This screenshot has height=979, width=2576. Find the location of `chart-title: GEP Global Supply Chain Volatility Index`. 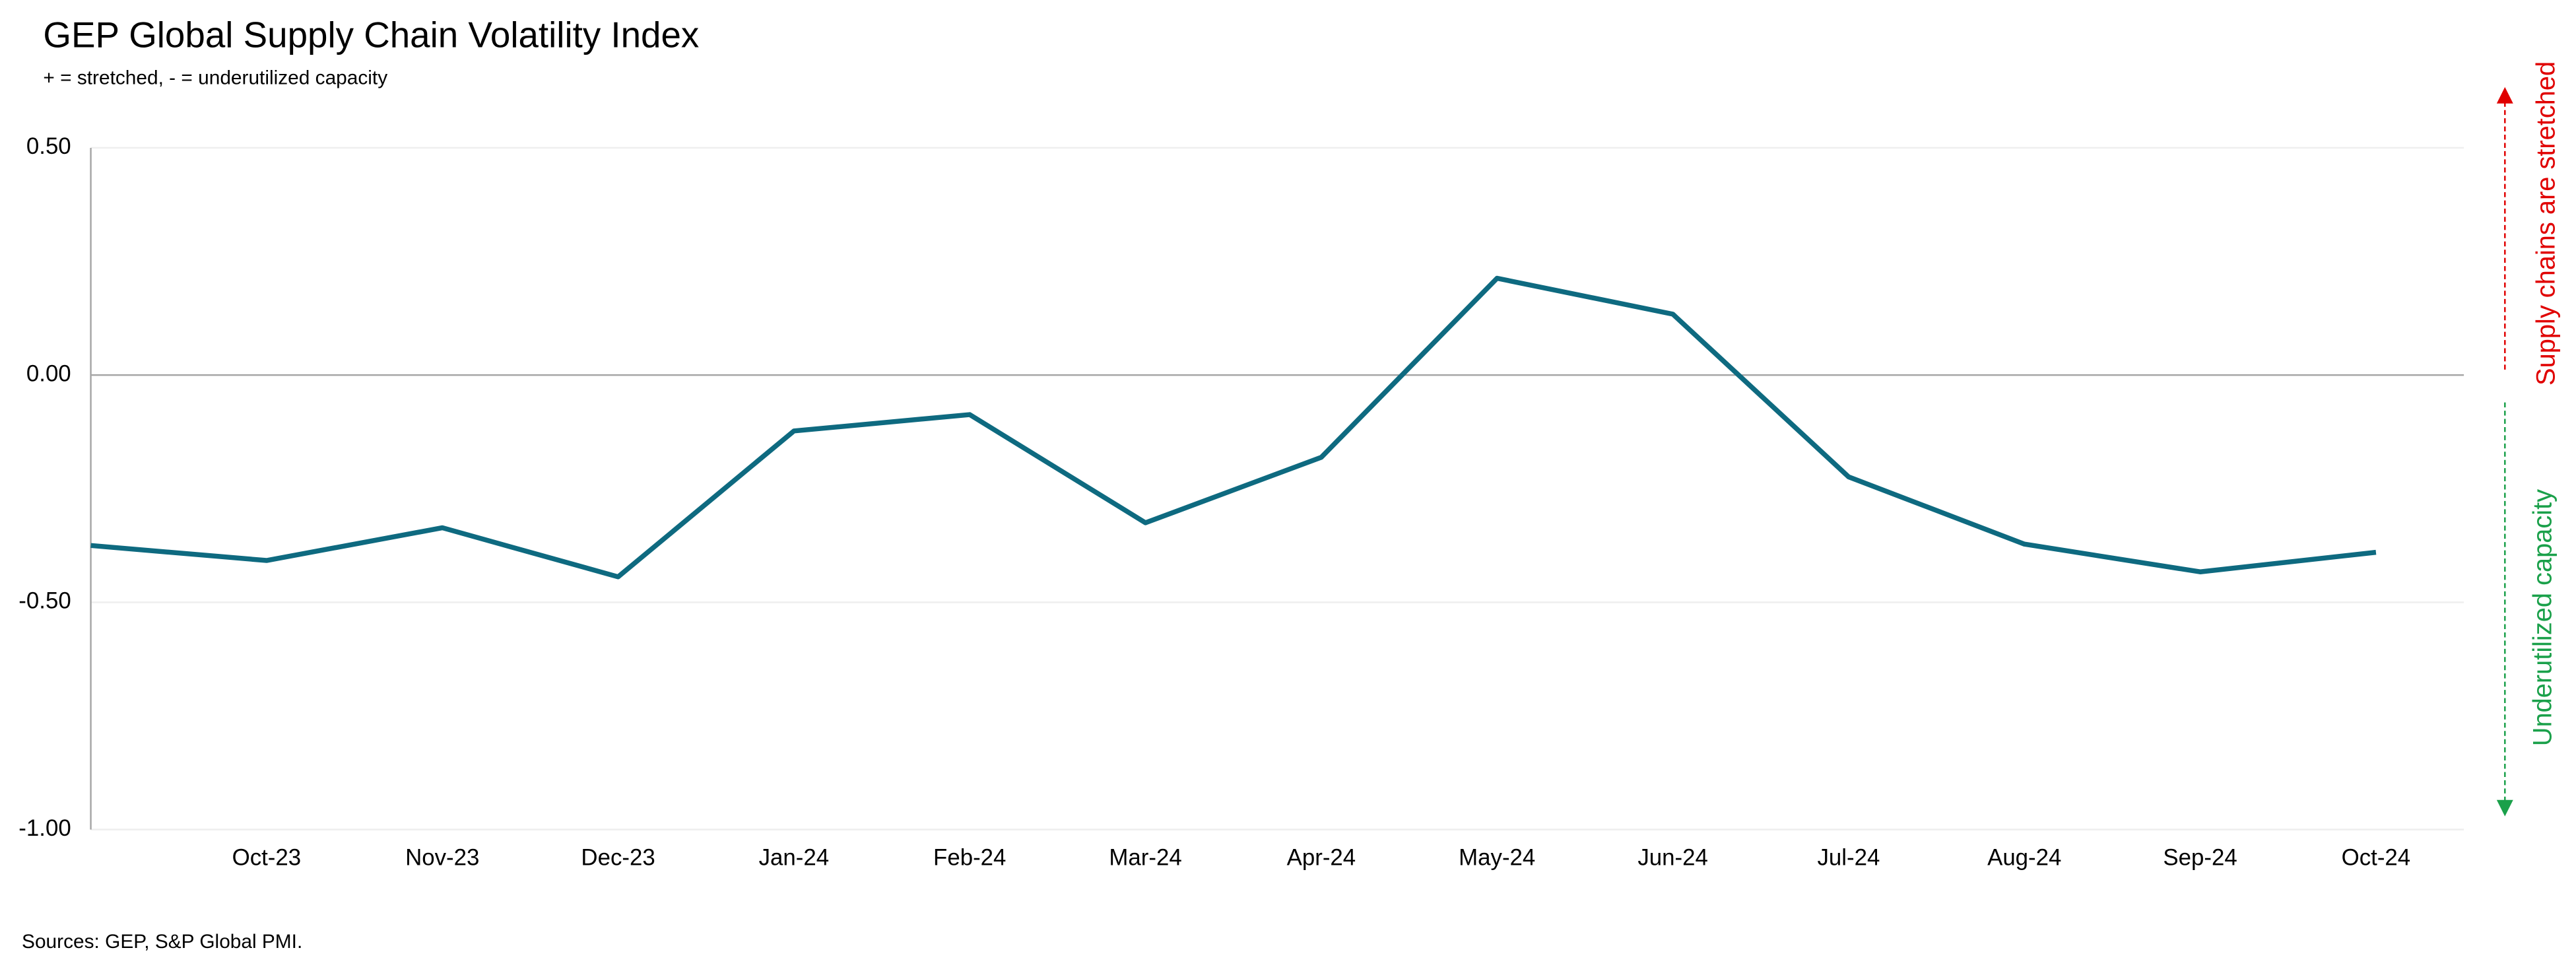

chart-title: GEP Global Supply Chain Volatility Index is located at coordinates (371, 35).